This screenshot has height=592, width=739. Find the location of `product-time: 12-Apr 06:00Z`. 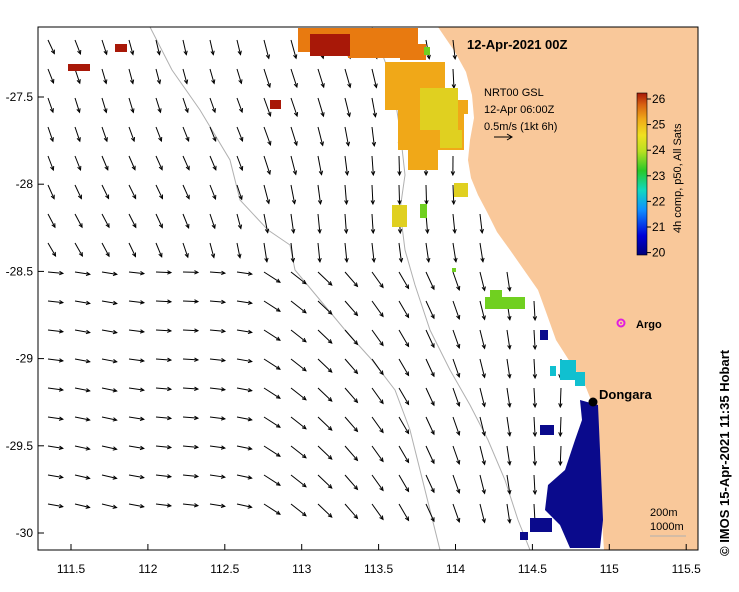

product-time: 12-Apr 06:00Z is located at coordinates (519, 110).